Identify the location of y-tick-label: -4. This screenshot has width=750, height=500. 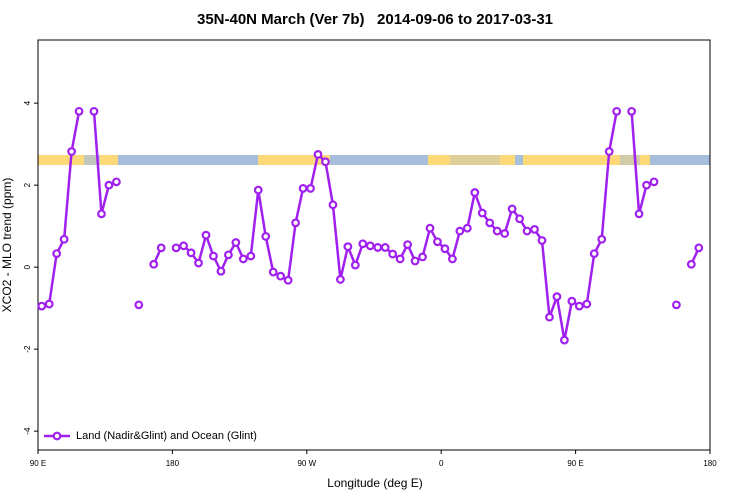
(27, 431).